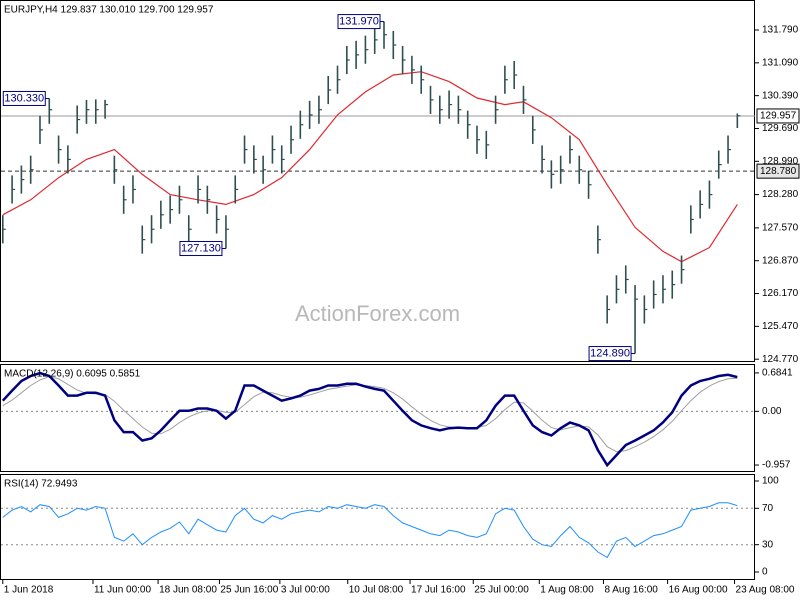  Describe the element at coordinates (305, 590) in the screenshot. I see `x-tick-label: 3 Jul 00:00` at that location.